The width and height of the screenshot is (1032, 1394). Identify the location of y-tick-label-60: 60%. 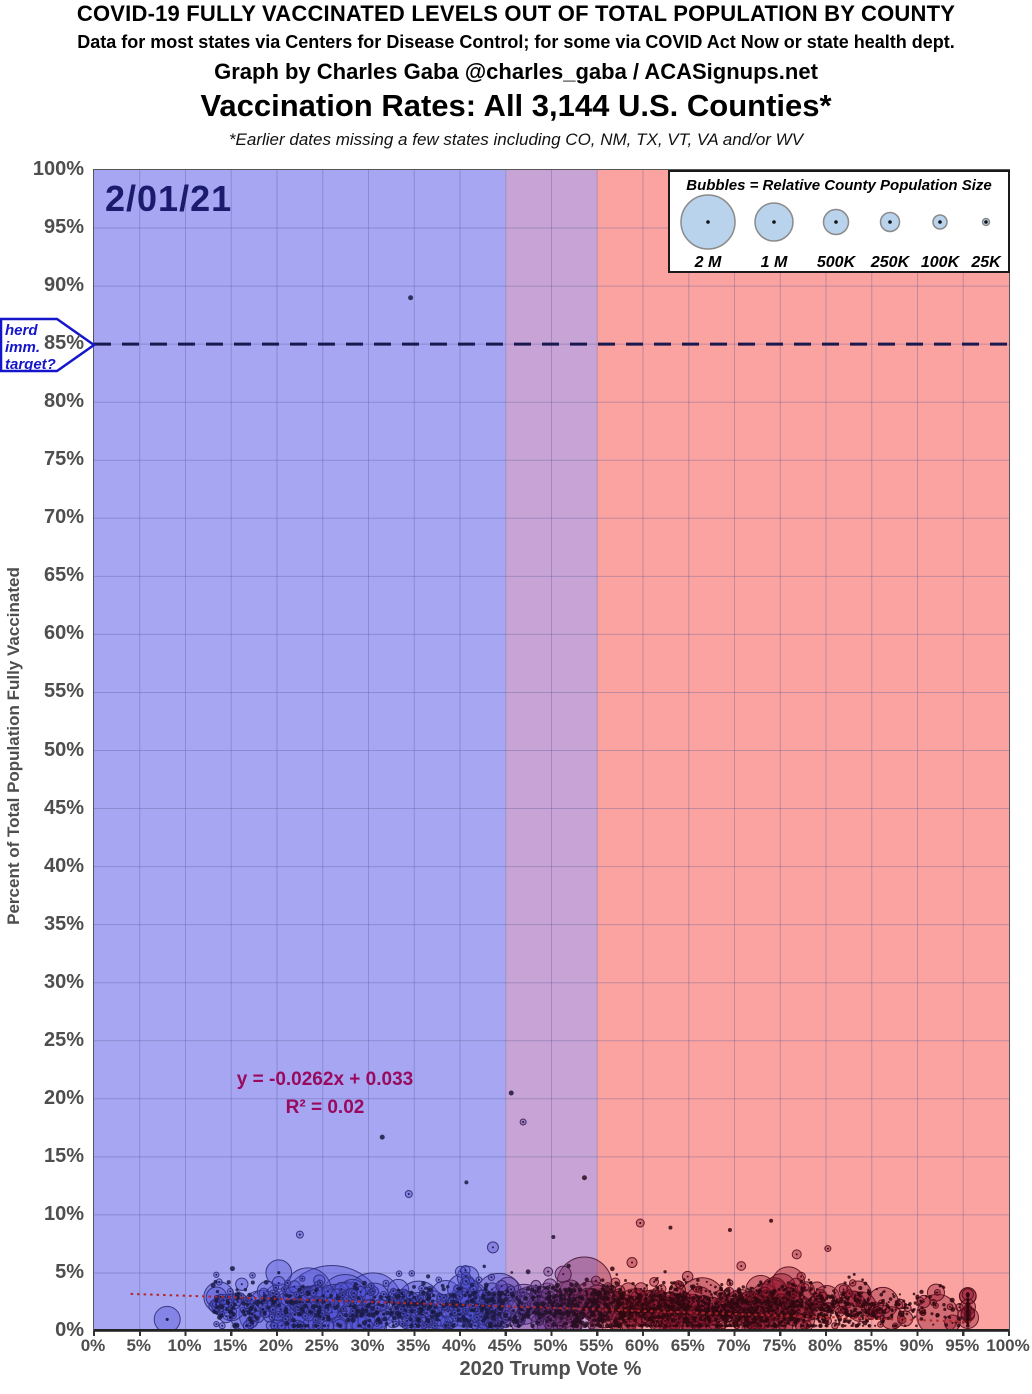
(63, 633).